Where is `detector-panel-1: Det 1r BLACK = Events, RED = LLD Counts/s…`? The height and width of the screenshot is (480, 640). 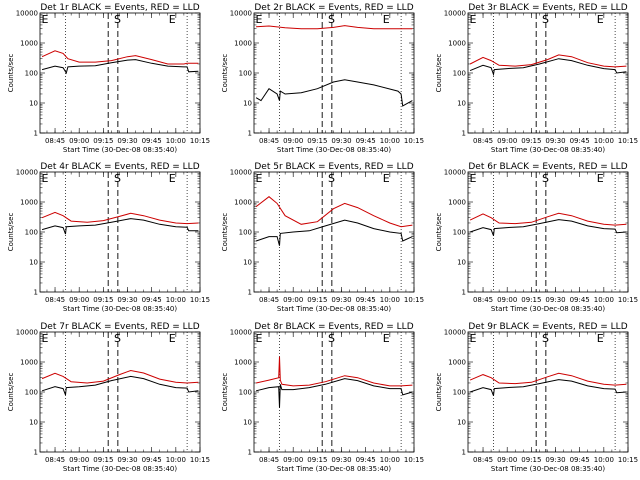
detector-panel-1: Det 1r BLACK = Events, RED = LLD Counts/s… is located at coordinates (108, 78).